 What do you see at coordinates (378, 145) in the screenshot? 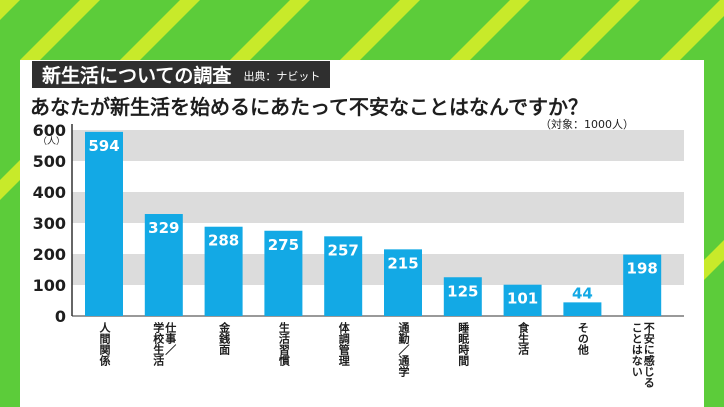
I see `grid-band` at bounding box center [378, 145].